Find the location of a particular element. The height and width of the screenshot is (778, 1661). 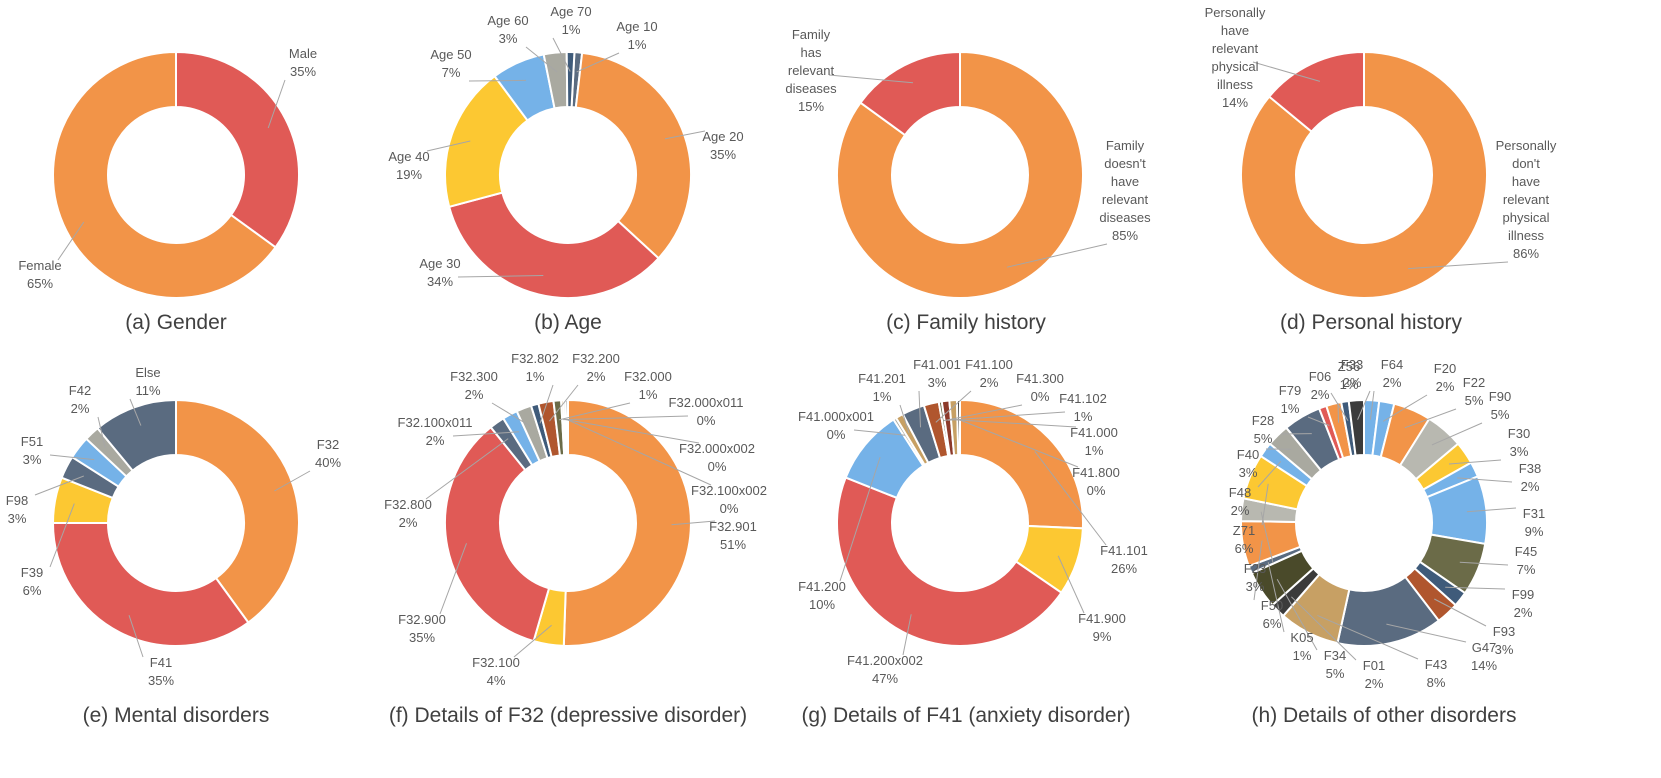

slice-label-f28: F28 5% is located at coordinates (1263, 429).